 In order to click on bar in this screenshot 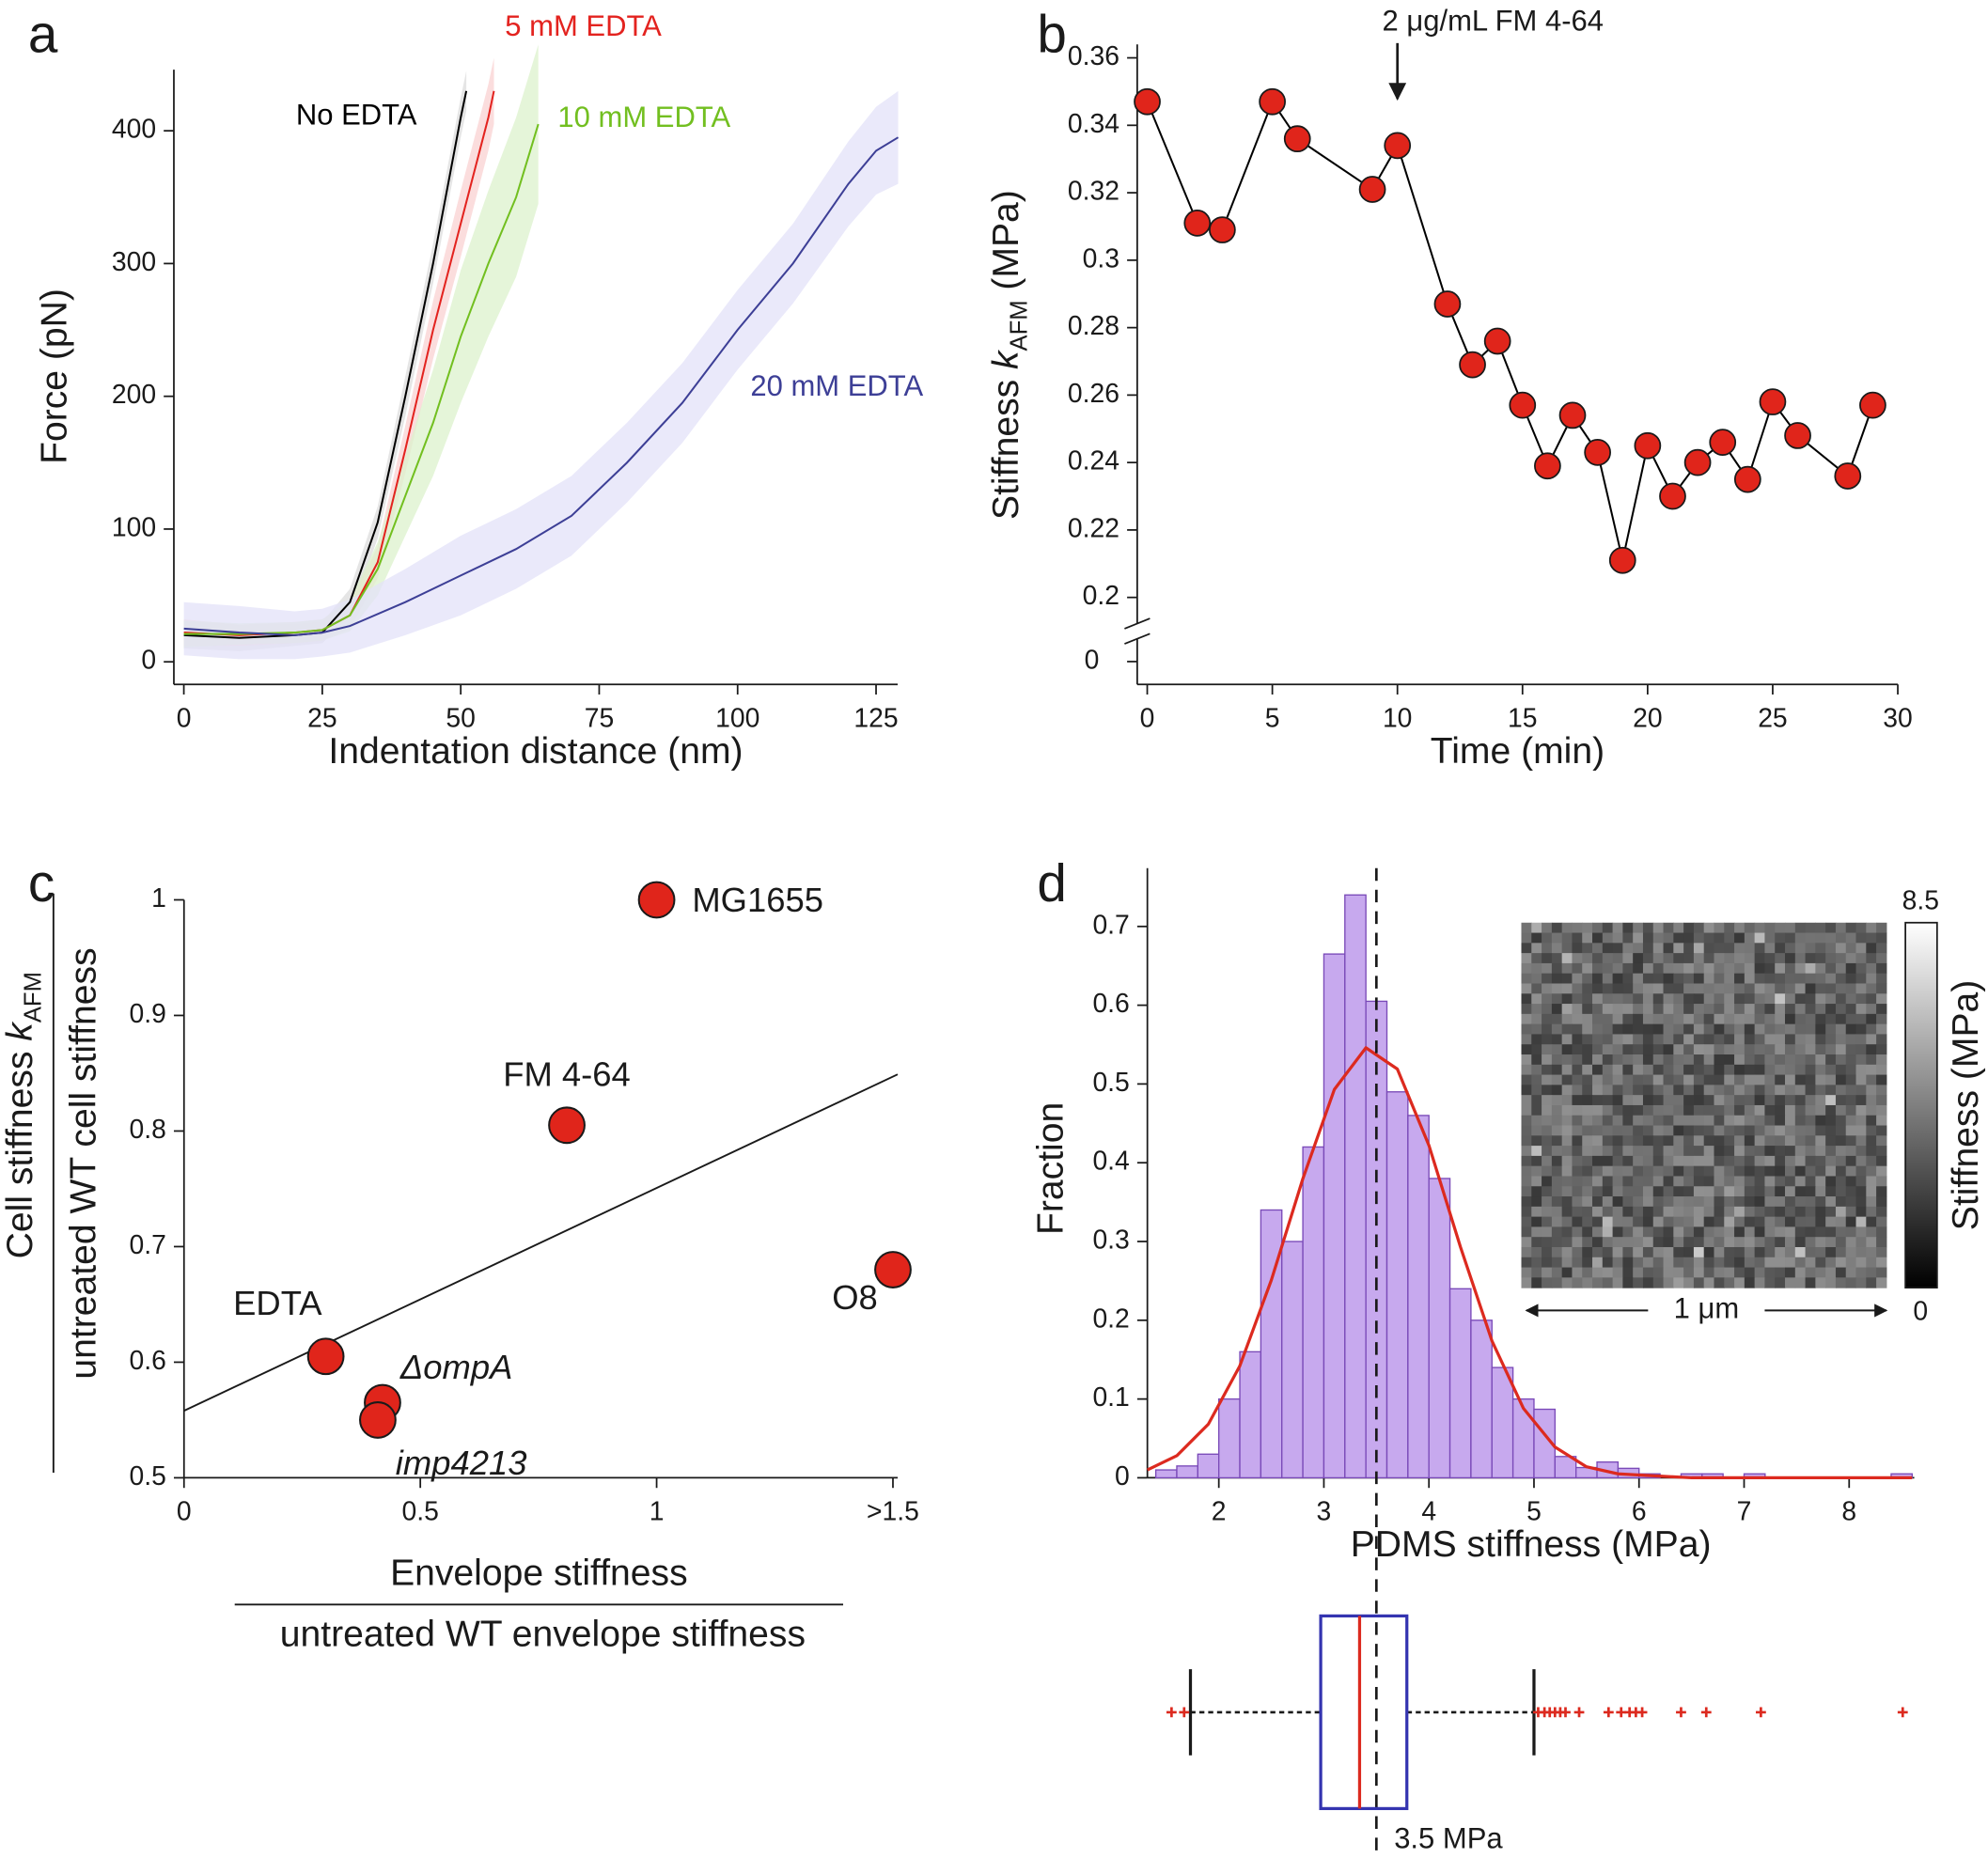, I will do `click(1314, 1312)`.